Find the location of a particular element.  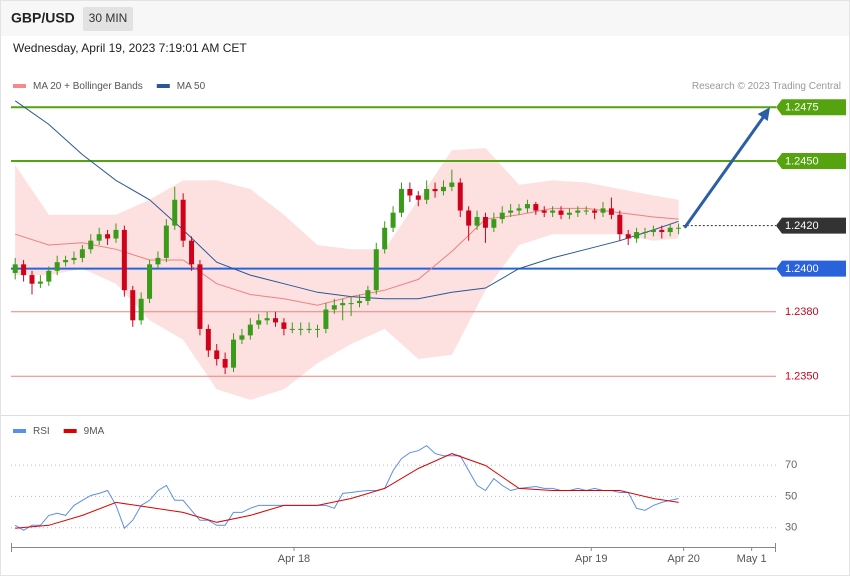

legend-label: RSI is located at coordinates (41, 431).